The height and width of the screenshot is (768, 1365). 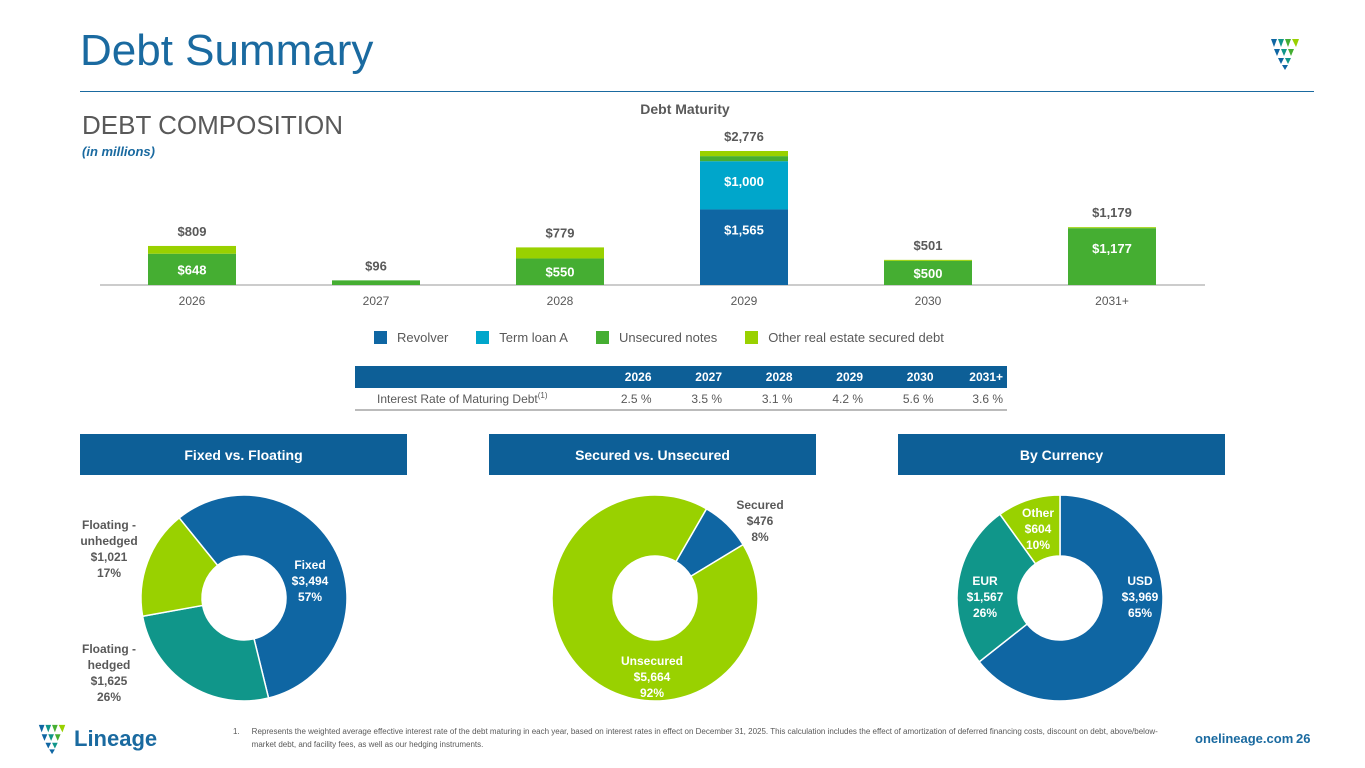 What do you see at coordinates (771, 399) in the screenshot?
I see `rate-cell: 3.1 %` at bounding box center [771, 399].